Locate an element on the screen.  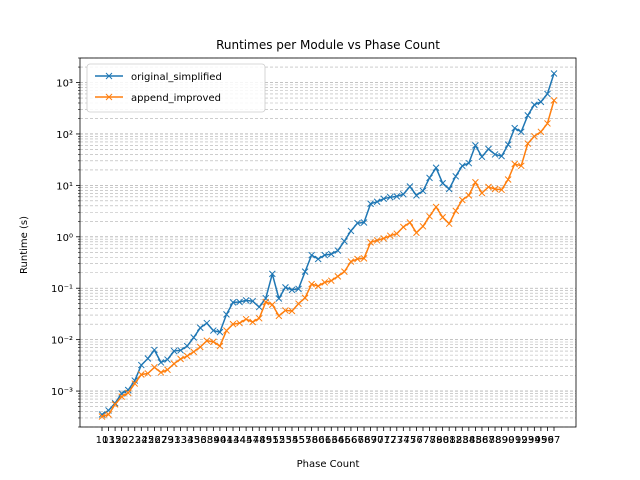
x-tick-label: 60 is located at coordinates (318, 440).